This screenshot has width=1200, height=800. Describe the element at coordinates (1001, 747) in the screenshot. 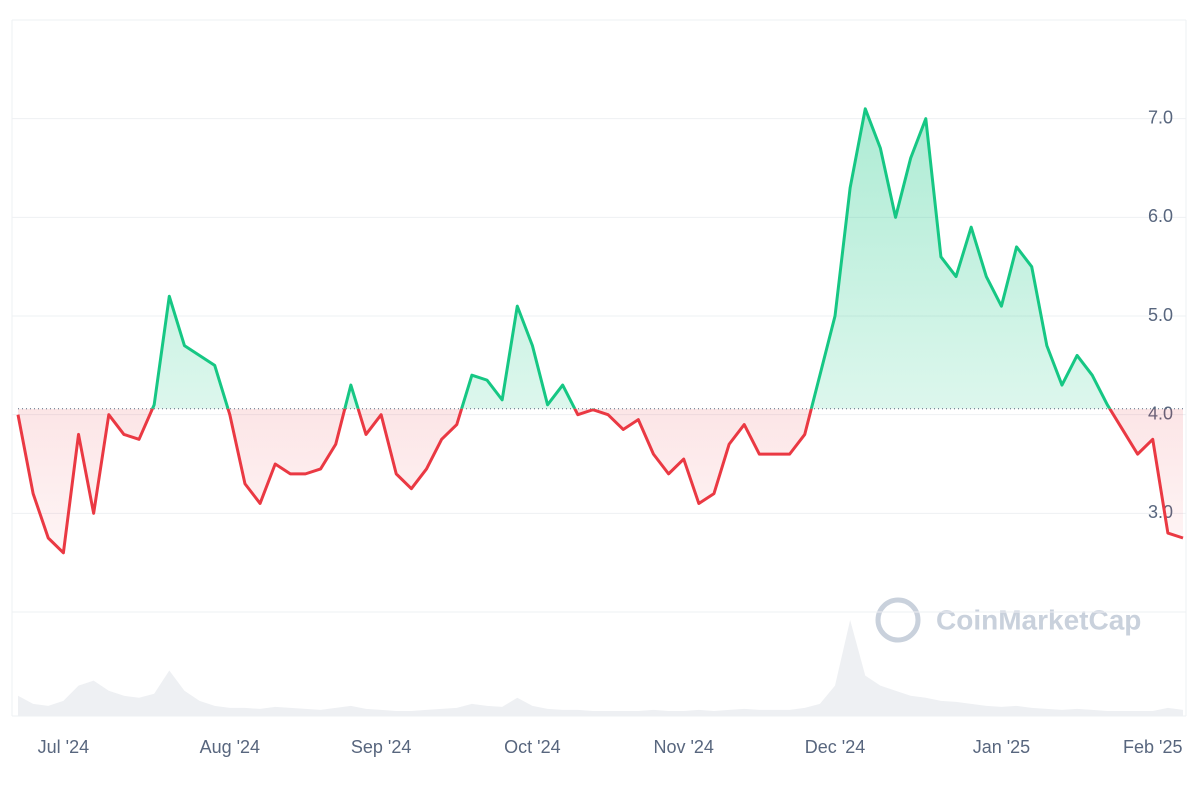

I see `x-tick-label: Jan '25` at that location.